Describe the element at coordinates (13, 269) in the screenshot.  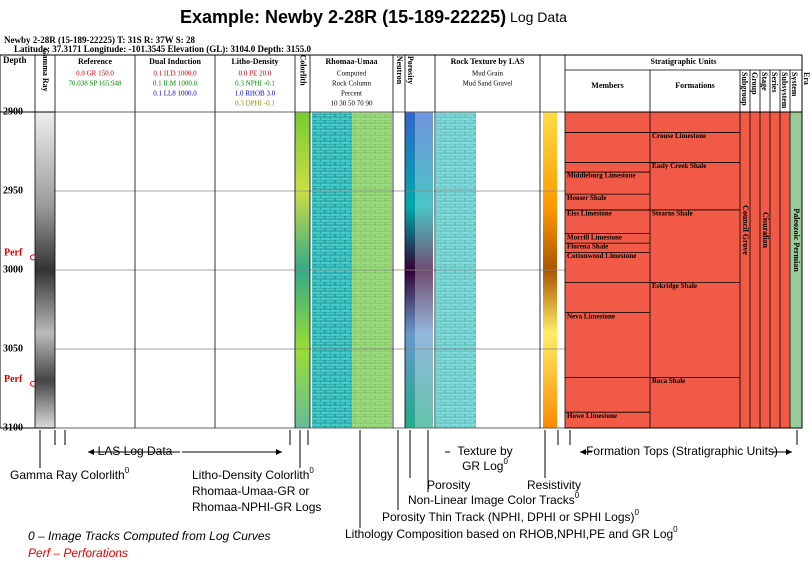
I see `depth-tick-label: 3000` at that location.